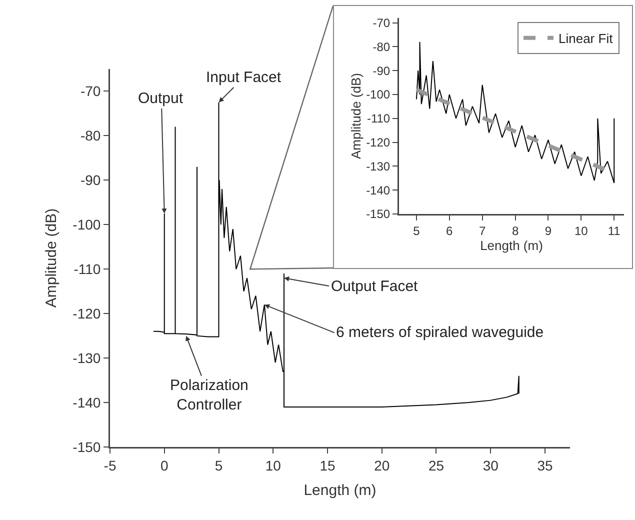 The width and height of the screenshot is (635, 520). Describe the element at coordinates (482, 231) in the screenshot. I see `x-tick-label: 7` at that location.